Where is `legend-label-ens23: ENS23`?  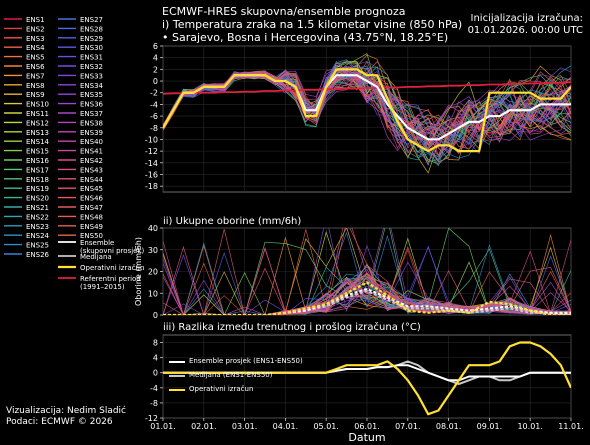
legend-label-ens23: ENS23 is located at coordinates (37, 227).